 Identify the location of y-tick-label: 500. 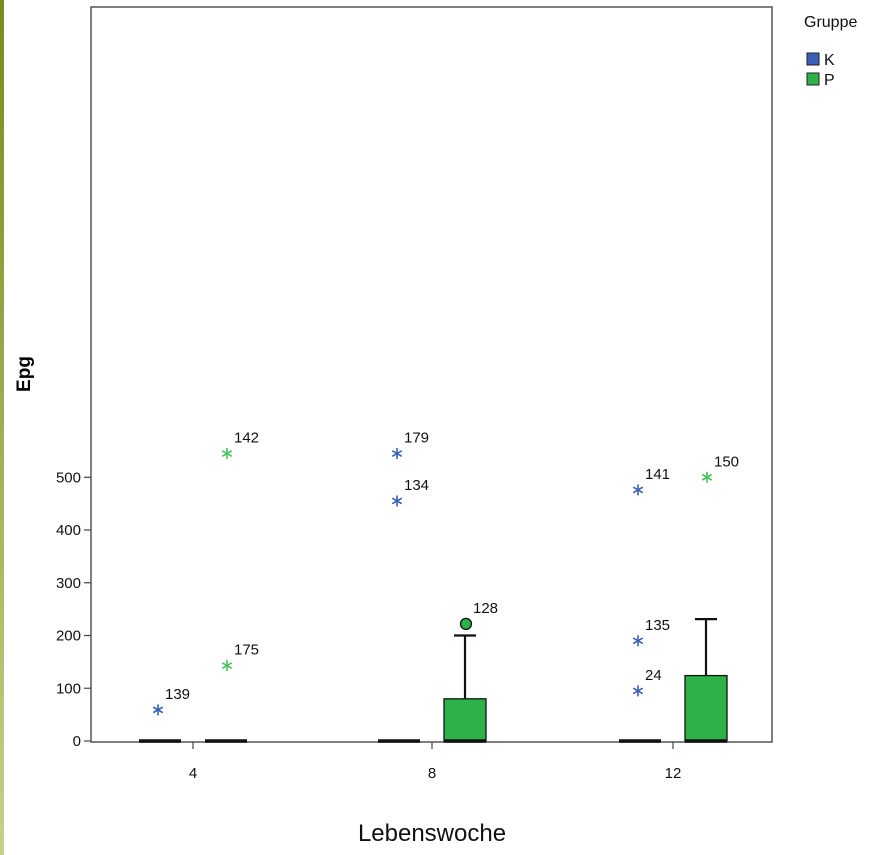
(68, 477).